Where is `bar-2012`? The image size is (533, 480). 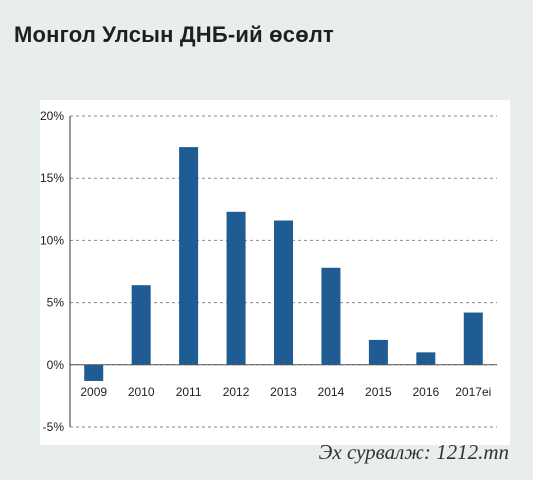
bar-2012 is located at coordinates (236, 288).